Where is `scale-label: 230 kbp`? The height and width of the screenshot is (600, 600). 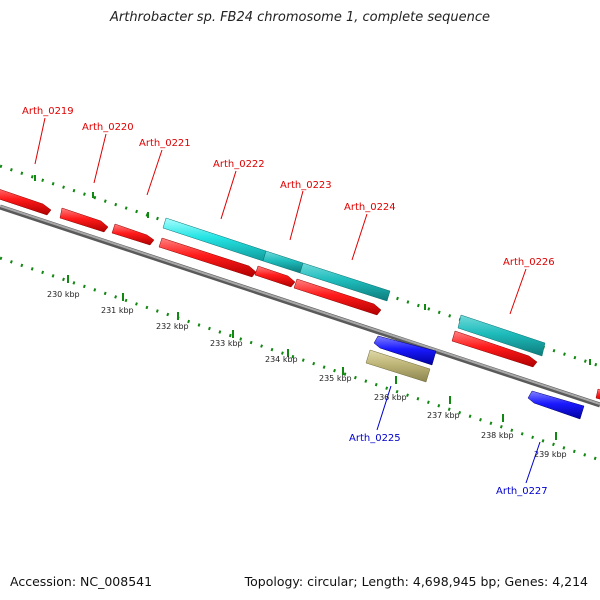 scale-label: 230 kbp is located at coordinates (63, 294).